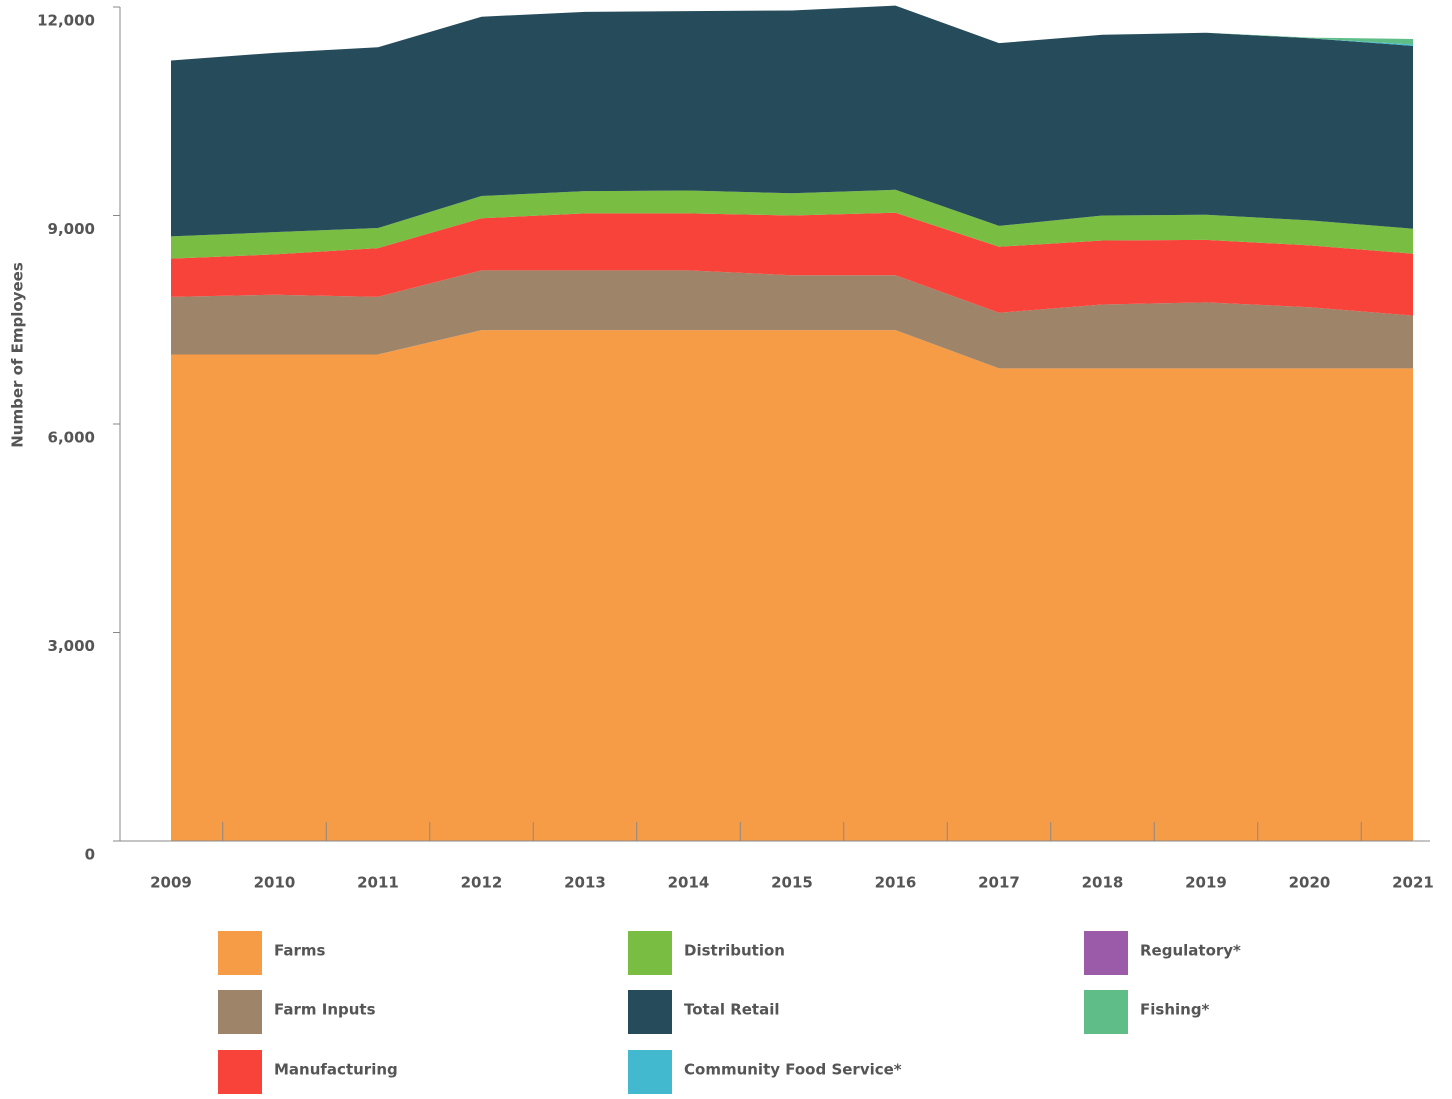  What do you see at coordinates (275, 883) in the screenshot?
I see `x-tick-label: 2010` at bounding box center [275, 883].